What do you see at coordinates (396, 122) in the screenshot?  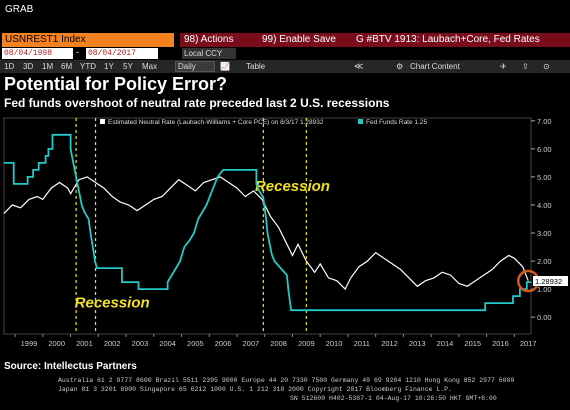 I see `legend-entry-1: Fed Funds Rate 1.25` at bounding box center [396, 122].